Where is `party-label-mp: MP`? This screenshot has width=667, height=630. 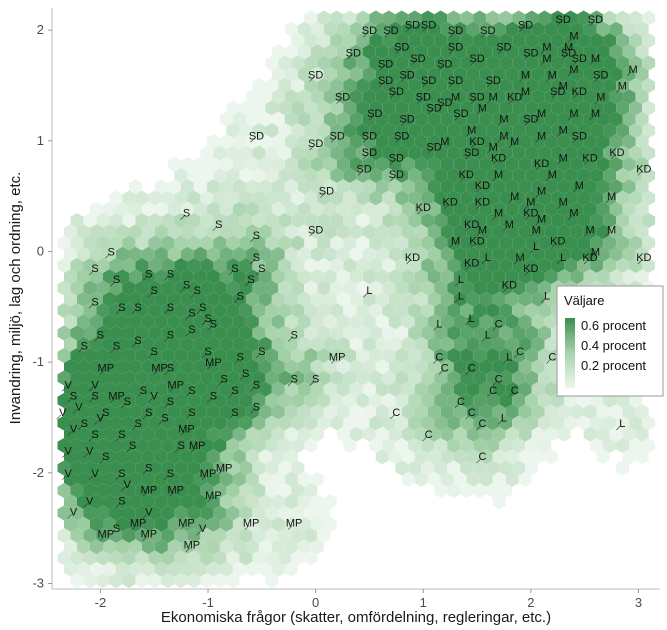 party-label-mp: MP is located at coordinates (116, 396).